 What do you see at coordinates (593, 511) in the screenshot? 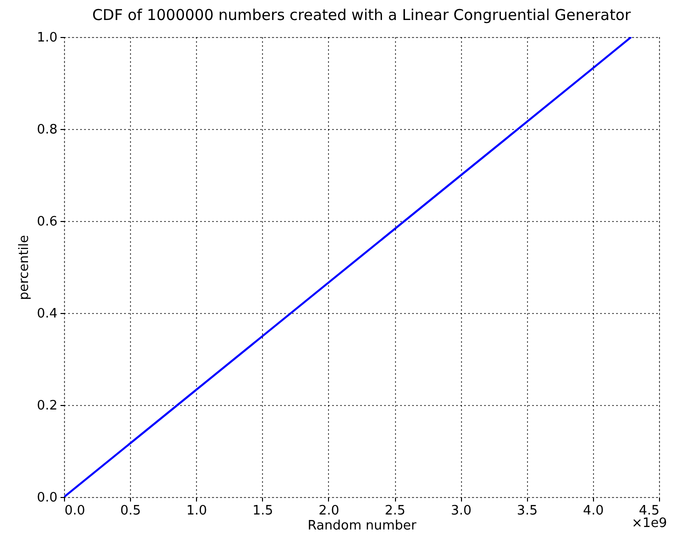
I see `x-tick-label: 4.0` at bounding box center [593, 511].